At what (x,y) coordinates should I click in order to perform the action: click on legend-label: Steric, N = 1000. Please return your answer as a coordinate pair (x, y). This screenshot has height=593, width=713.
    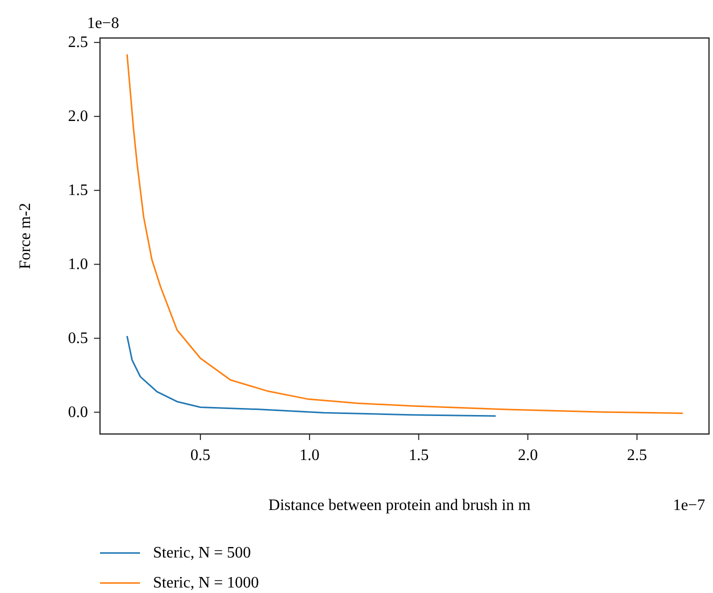
    Looking at the image, I should click on (206, 583).